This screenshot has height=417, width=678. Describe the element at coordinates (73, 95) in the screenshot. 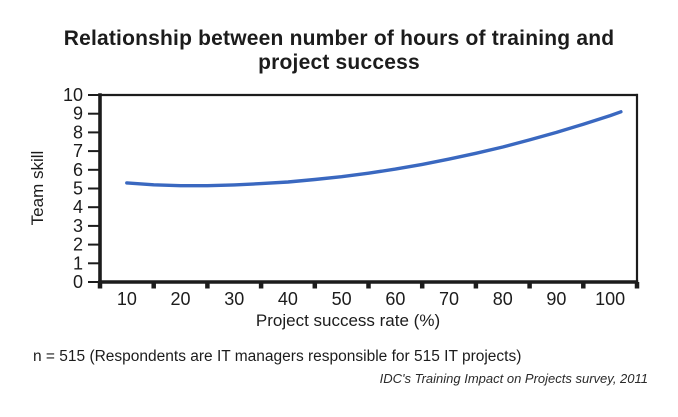

I see `y-tick-label: 10` at that location.